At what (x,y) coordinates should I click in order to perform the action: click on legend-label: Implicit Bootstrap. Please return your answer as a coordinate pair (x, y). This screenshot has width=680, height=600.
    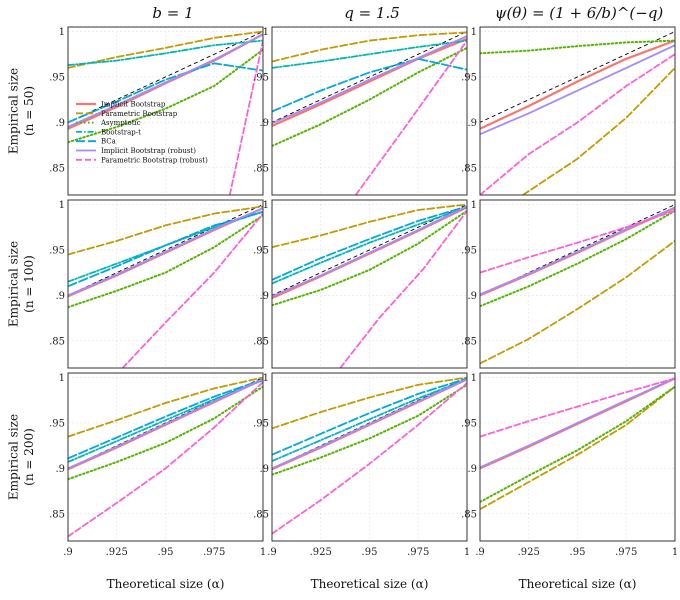
    Looking at the image, I should click on (133, 105).